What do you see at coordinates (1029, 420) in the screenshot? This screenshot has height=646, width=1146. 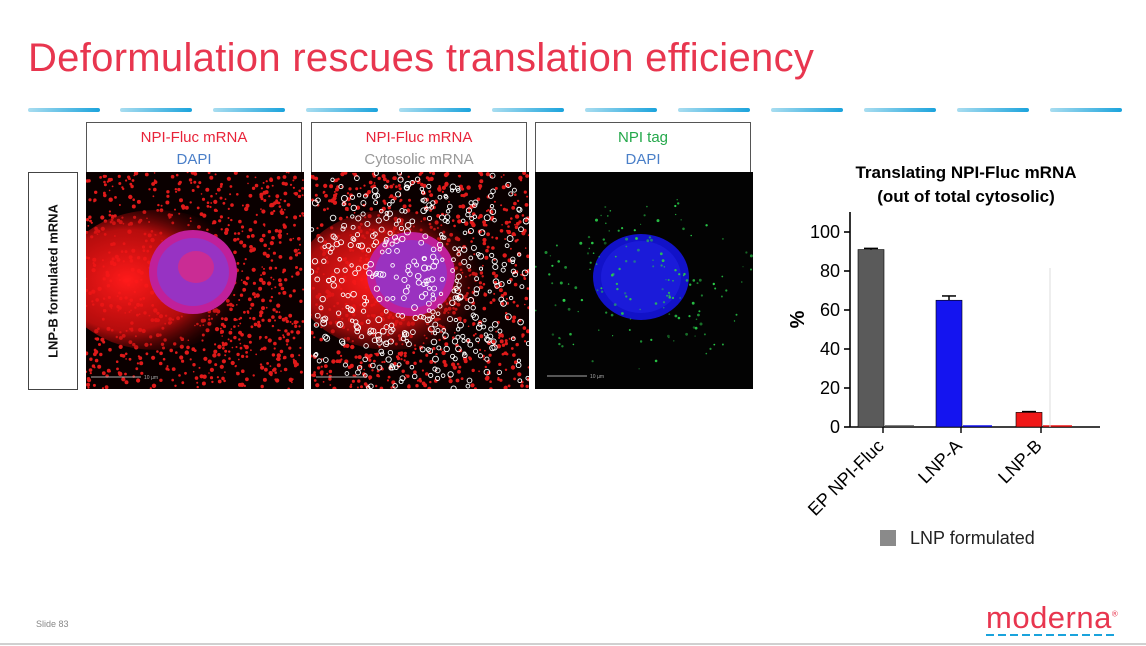 I see `bar-lnp-b` at bounding box center [1029, 420].